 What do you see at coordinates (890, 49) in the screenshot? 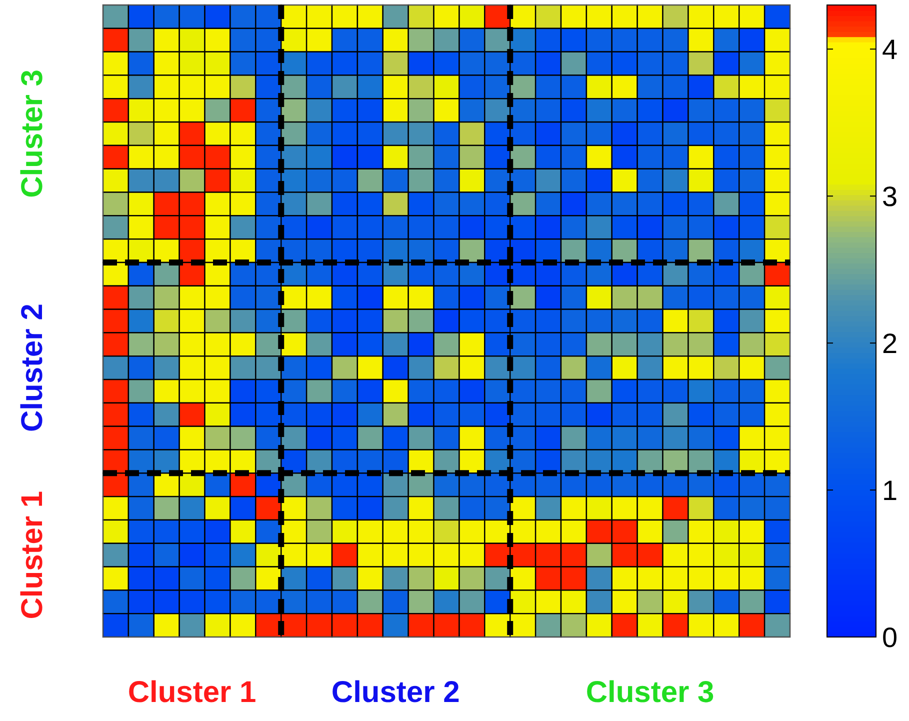
I see `color-bar-label: 4` at bounding box center [890, 49].